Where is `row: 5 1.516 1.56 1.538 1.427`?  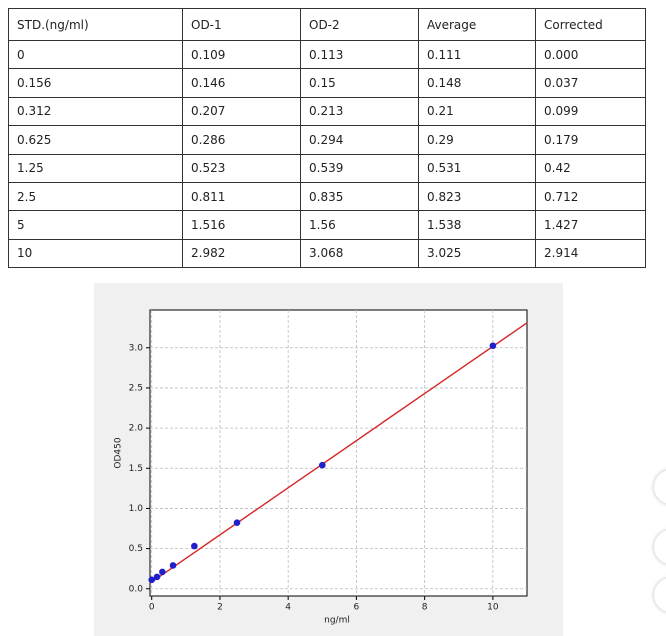 row: 5 1.516 1.56 1.538 1.427 is located at coordinates (327, 225).